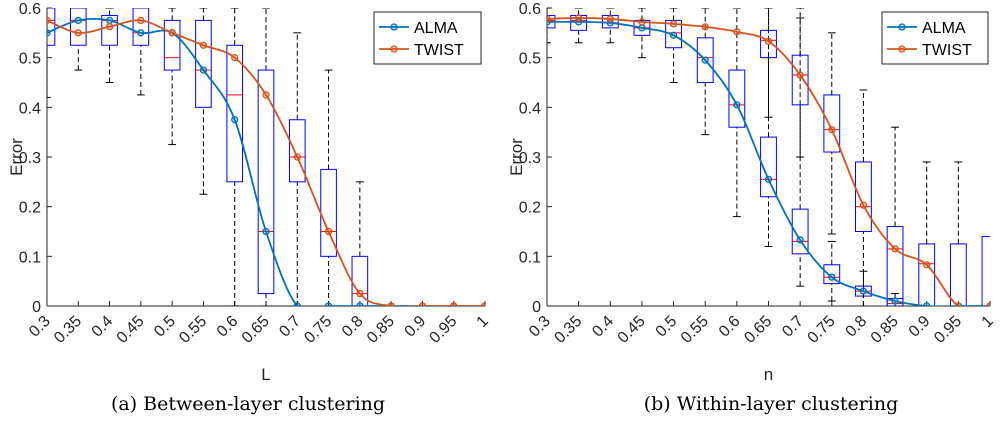  What do you see at coordinates (730, 327) in the screenshot?
I see `x-tick-label: 0.6` at bounding box center [730, 327].